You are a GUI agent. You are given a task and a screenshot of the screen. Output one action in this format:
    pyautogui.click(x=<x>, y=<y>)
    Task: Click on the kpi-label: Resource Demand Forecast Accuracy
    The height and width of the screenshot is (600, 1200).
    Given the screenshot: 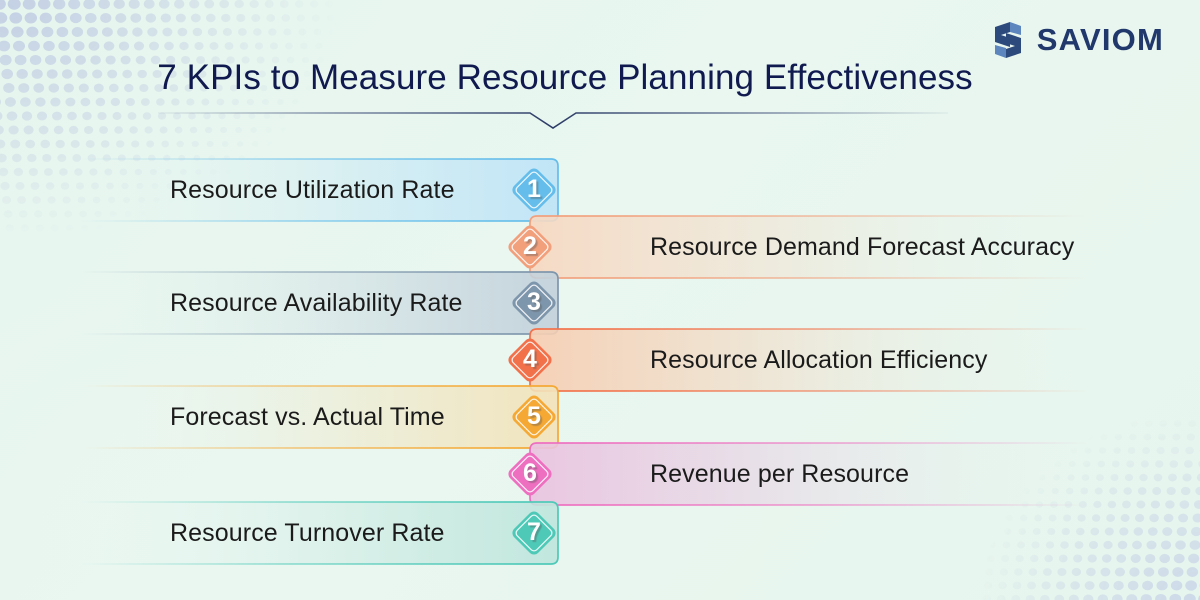 What is the action you would take?
    pyautogui.click(x=862, y=246)
    